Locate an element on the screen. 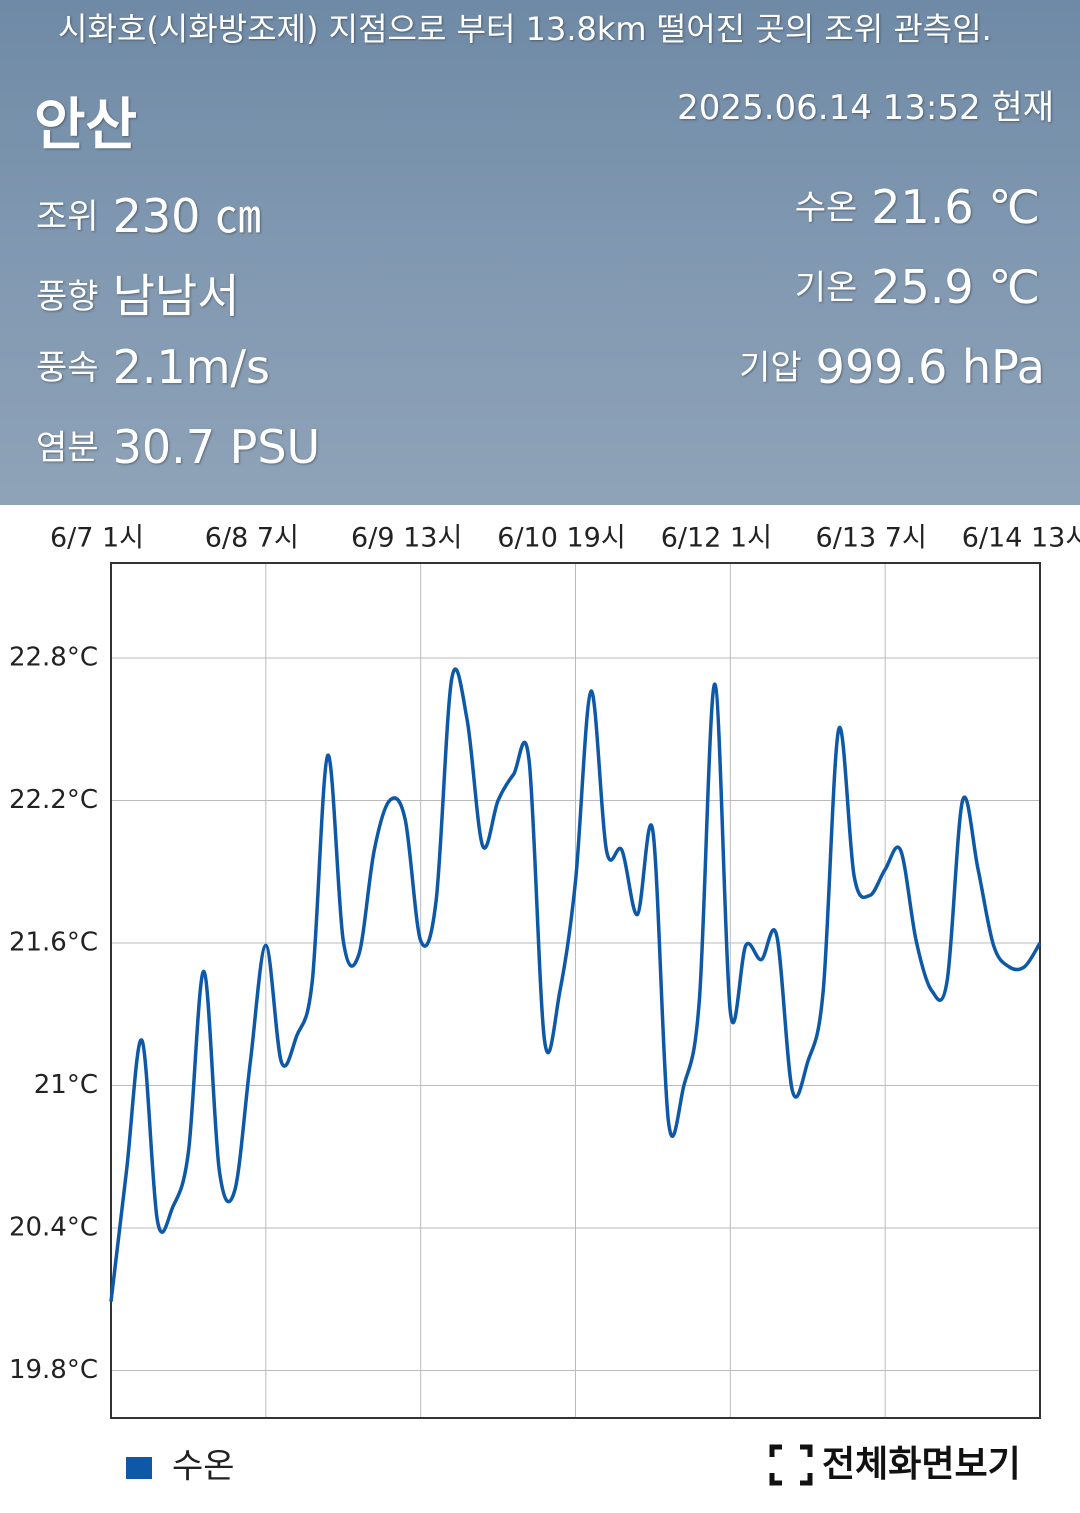 Image resolution: width=1080 pixels, height=1513 pixels. info-label: 염분 is located at coordinates (67, 448).